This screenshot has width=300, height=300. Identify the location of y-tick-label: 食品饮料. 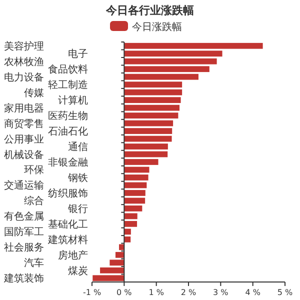
(68, 70).